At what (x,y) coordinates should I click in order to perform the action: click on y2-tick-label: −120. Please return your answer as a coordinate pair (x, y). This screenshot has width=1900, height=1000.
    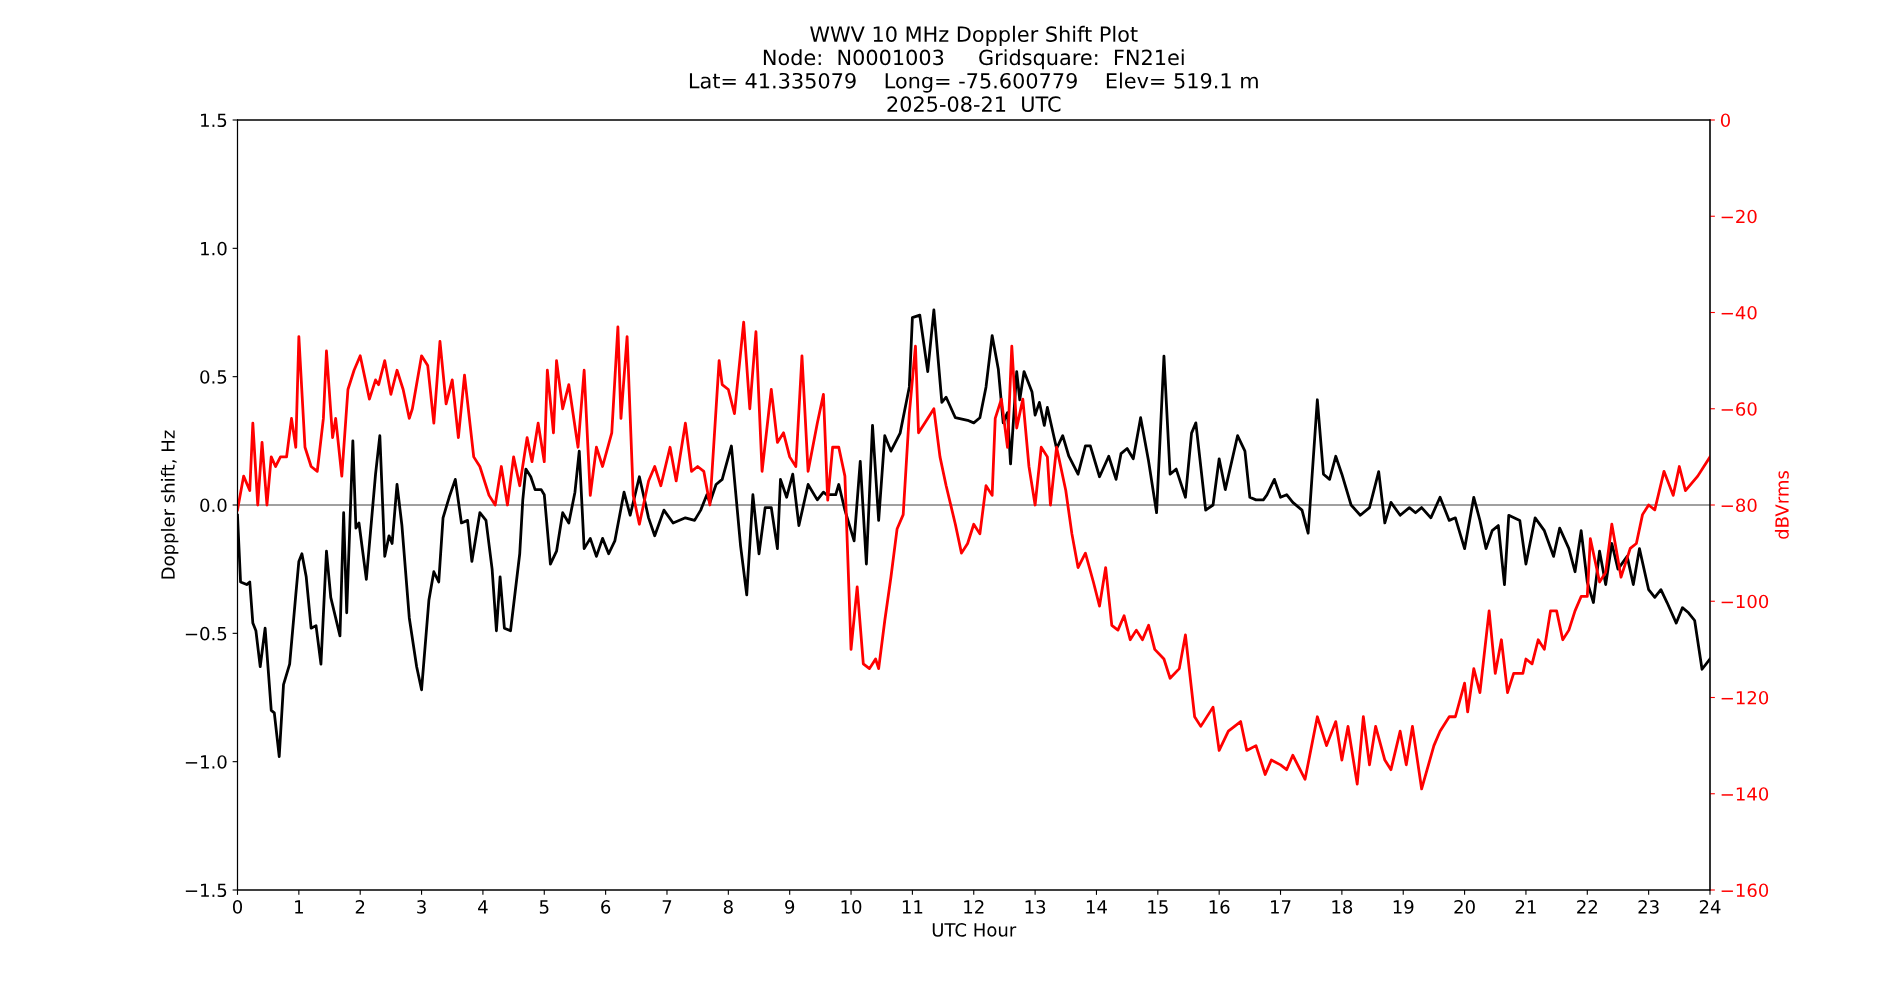
    Looking at the image, I should click on (1745, 697).